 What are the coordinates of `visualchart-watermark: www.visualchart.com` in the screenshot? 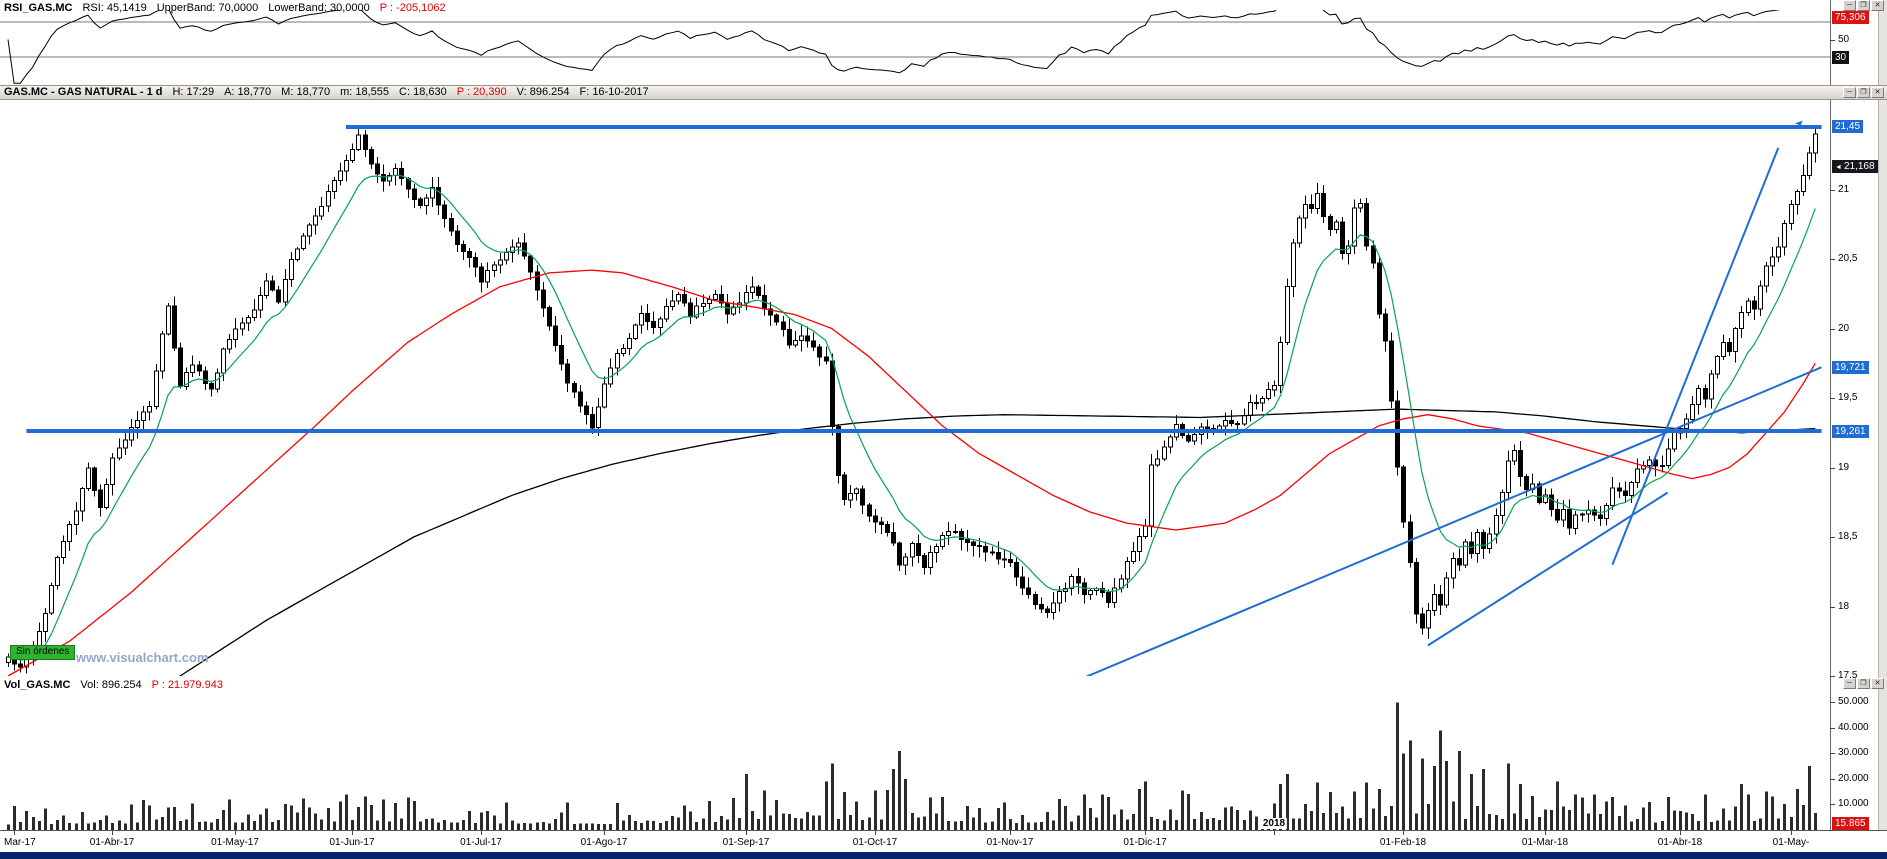 It's located at (142, 657).